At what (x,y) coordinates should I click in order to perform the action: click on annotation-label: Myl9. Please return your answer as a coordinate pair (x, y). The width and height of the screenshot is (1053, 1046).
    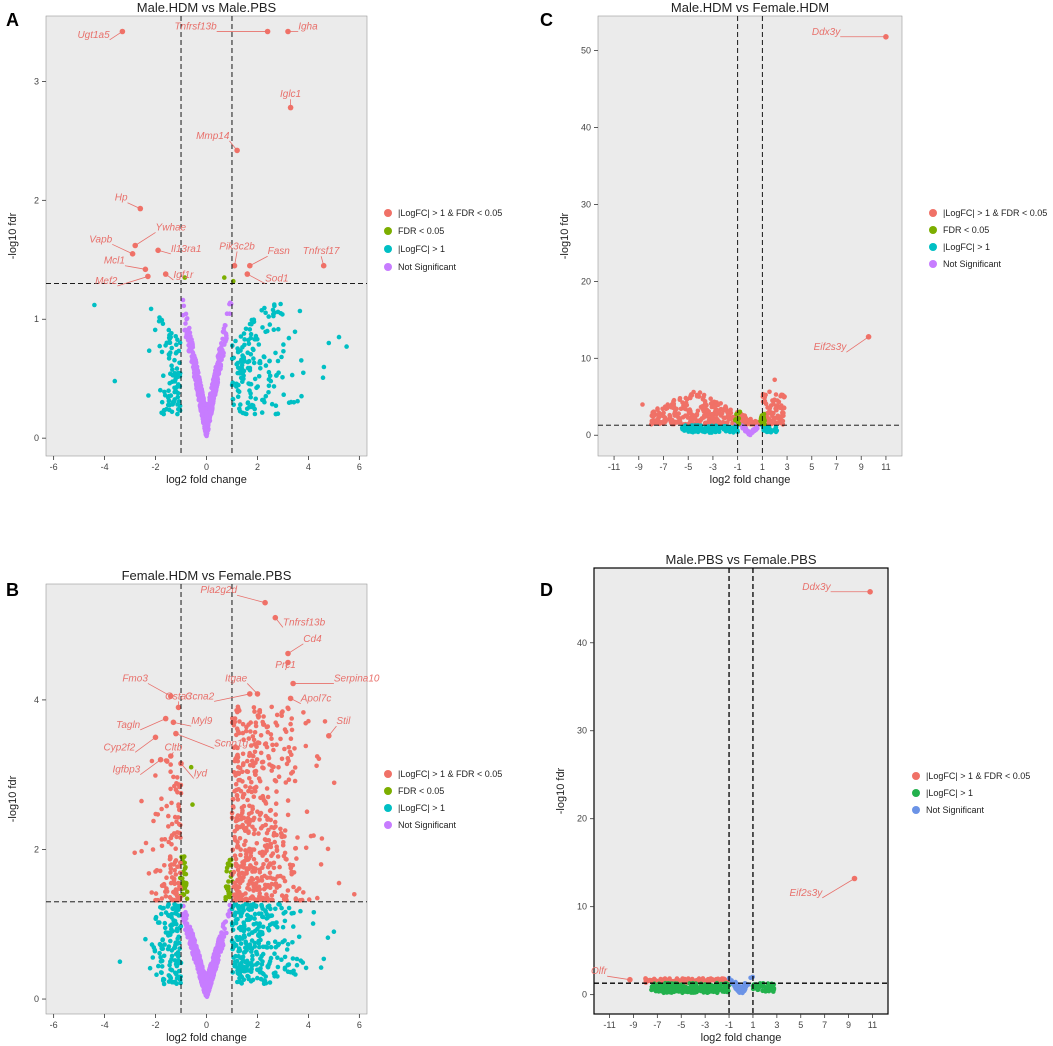
    Looking at the image, I should click on (202, 721).